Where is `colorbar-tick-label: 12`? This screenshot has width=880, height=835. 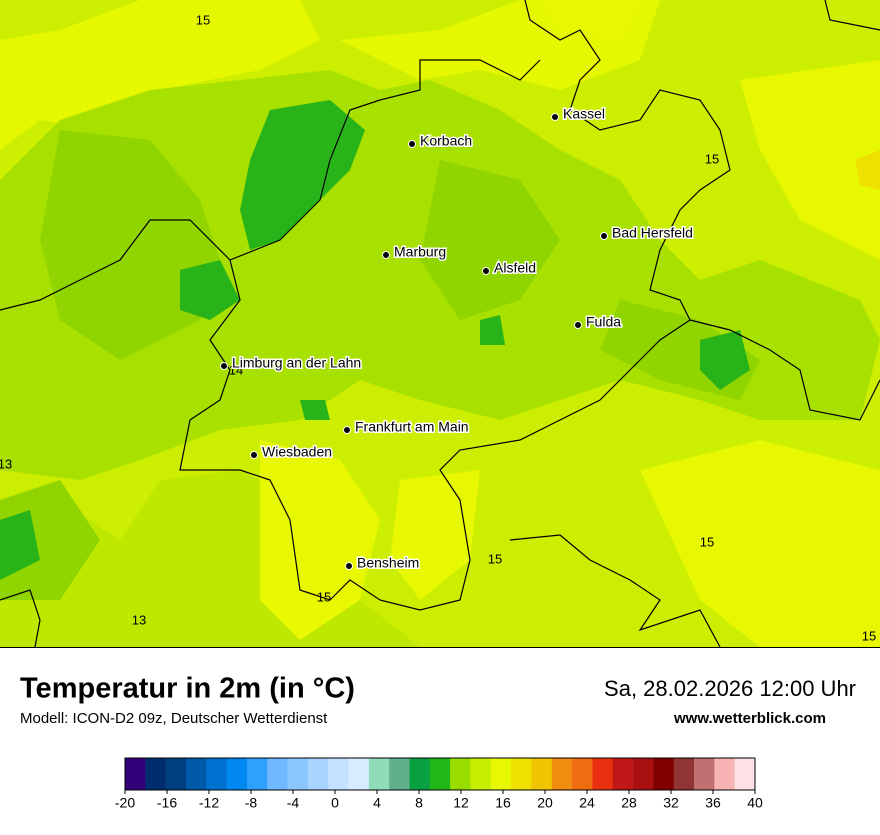
colorbar-tick-label: 12 is located at coordinates (461, 803).